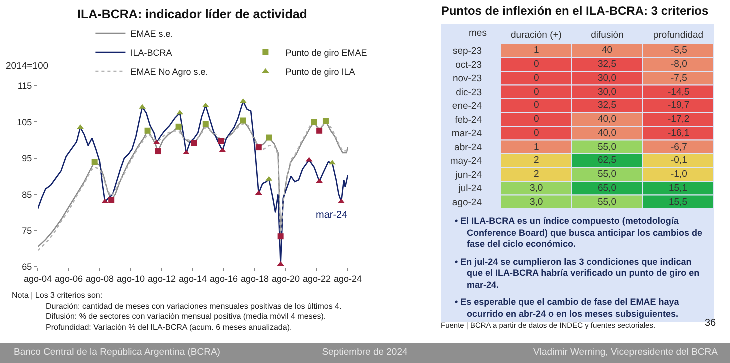  Describe the element at coordinates (579, 233) in the screenshot. I see `text: • El ILA-BCRA es un índice compuesto (metodología Conference Board) que busca anticipar los cambios de fase del ciclo económico.` at that location.